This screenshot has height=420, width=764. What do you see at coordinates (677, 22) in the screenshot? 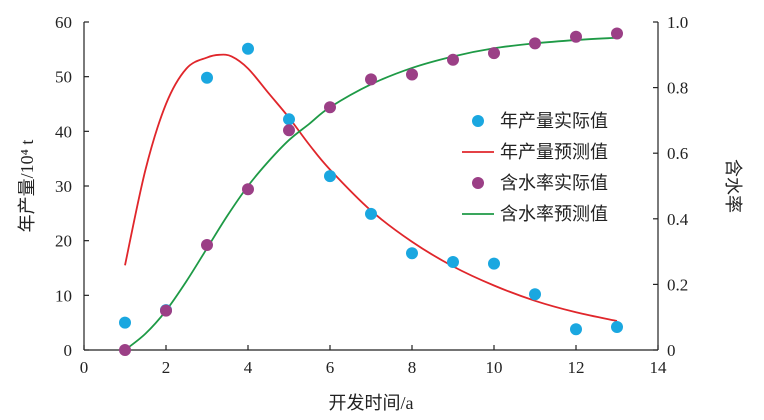
I see `y2-tick-label: 1.0` at bounding box center [677, 22].